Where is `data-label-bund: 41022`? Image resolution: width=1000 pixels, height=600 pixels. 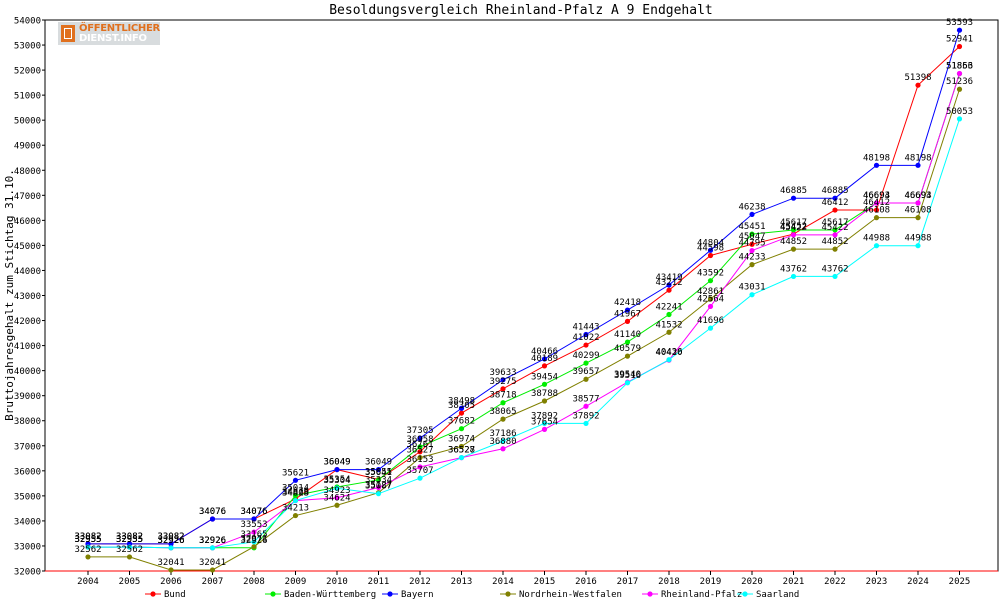 data-label-bund: 41022 is located at coordinates (585, 338).